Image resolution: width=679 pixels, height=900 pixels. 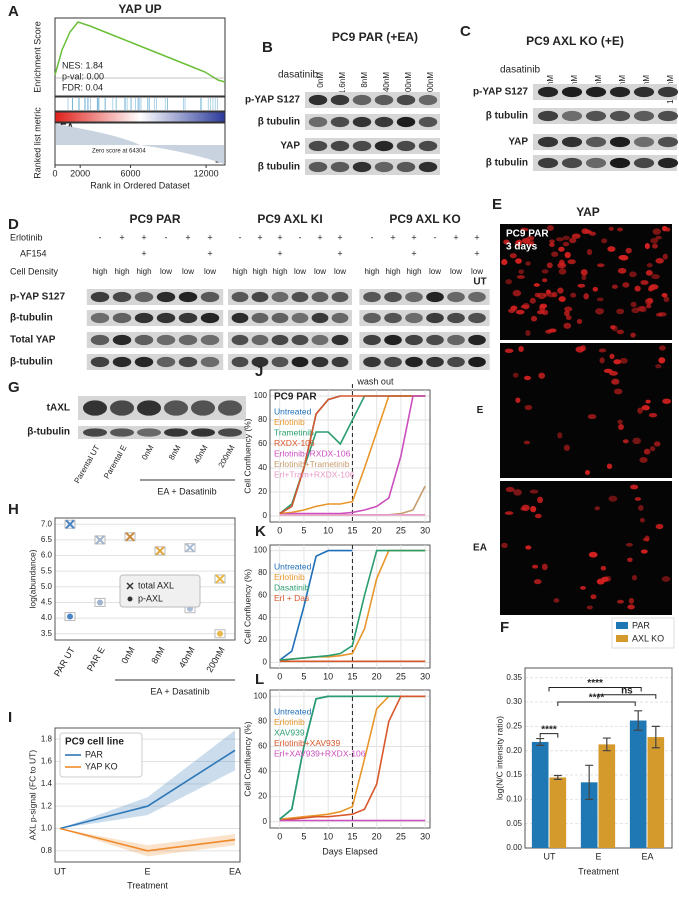 What do you see at coordinates (377, 836) in the screenshot?
I see `x-tick-label: 20` at bounding box center [377, 836].